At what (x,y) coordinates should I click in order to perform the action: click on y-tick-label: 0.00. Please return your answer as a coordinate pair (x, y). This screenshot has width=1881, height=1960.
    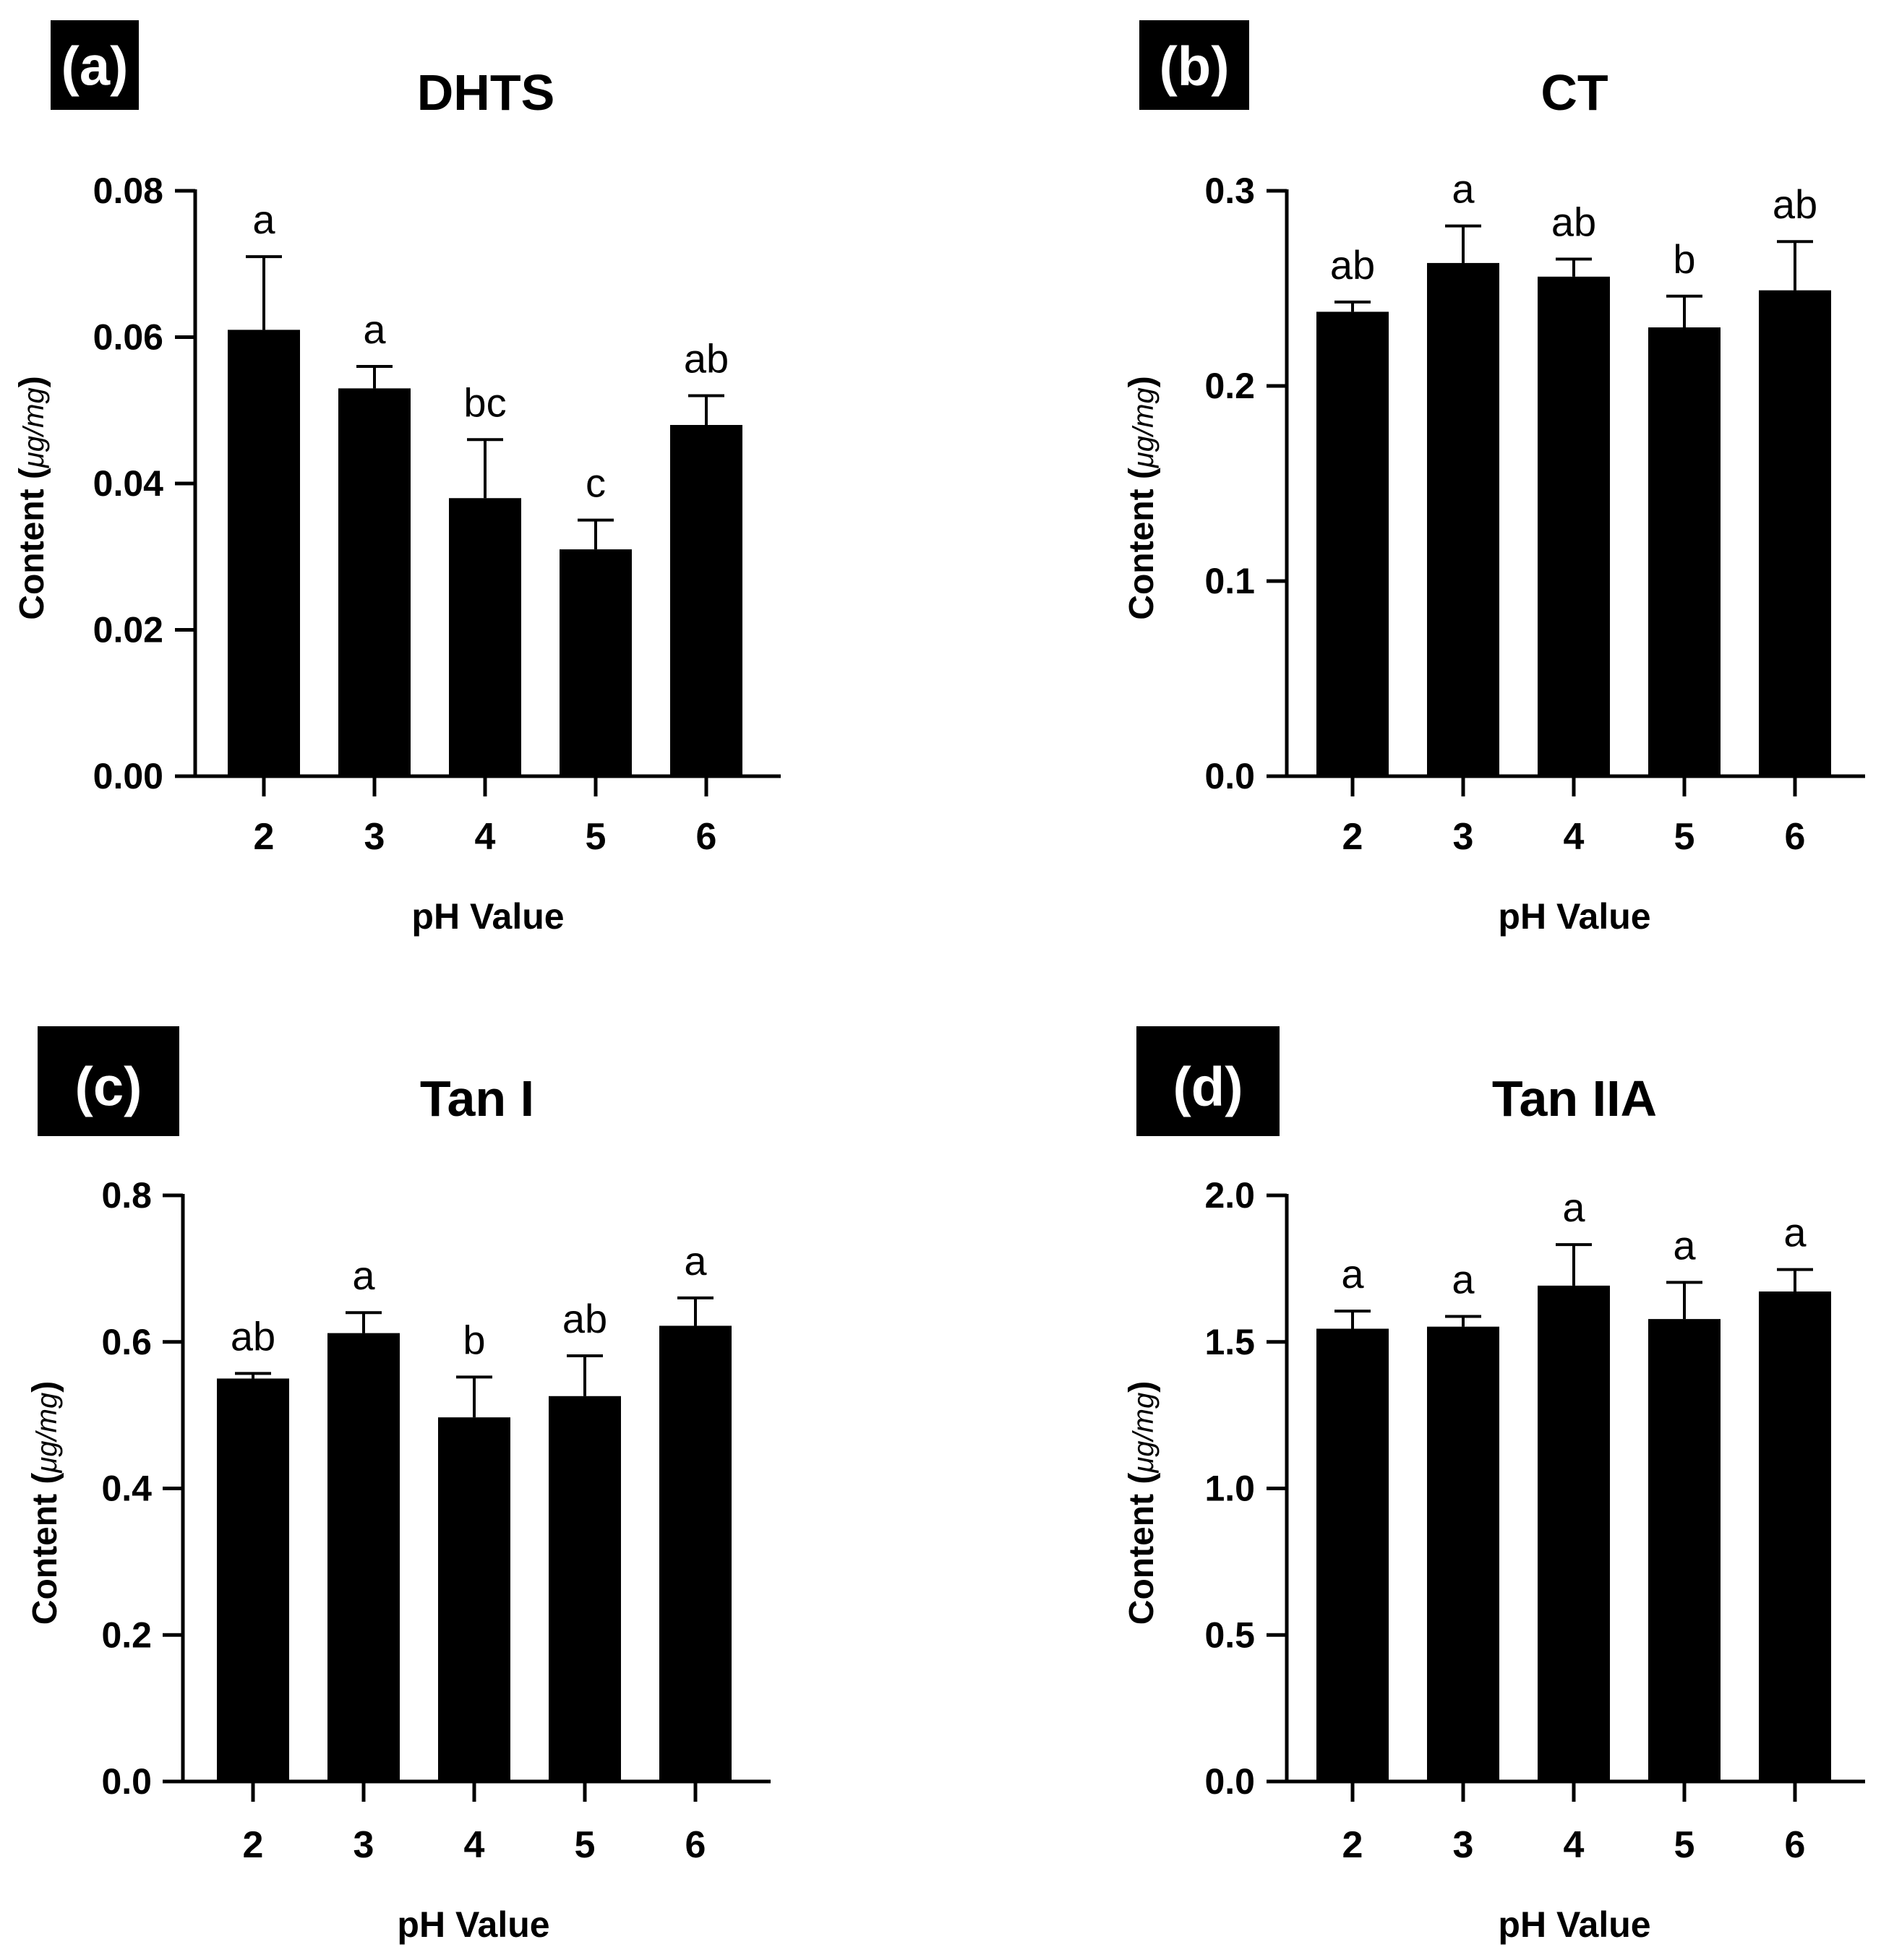
    Looking at the image, I should click on (128, 776).